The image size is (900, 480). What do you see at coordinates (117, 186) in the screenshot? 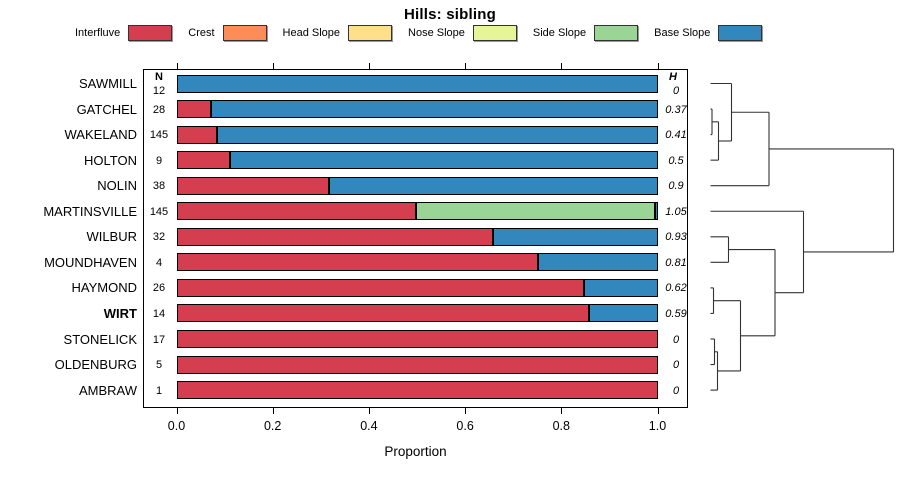
I see `category-label: NOLIN` at bounding box center [117, 186].